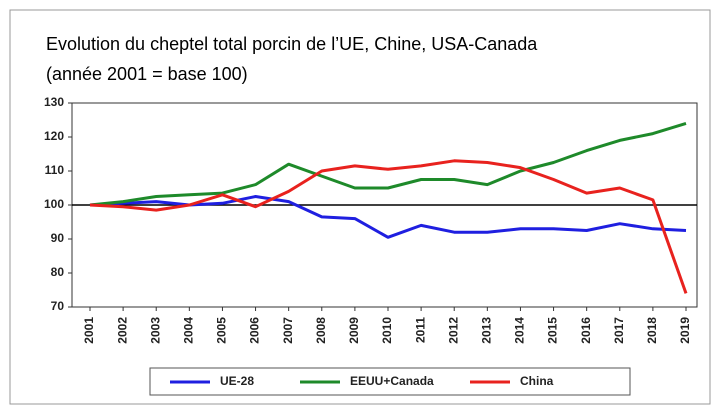 The image size is (721, 405). I want to click on x-tick-label: 2019, so click(685, 330).